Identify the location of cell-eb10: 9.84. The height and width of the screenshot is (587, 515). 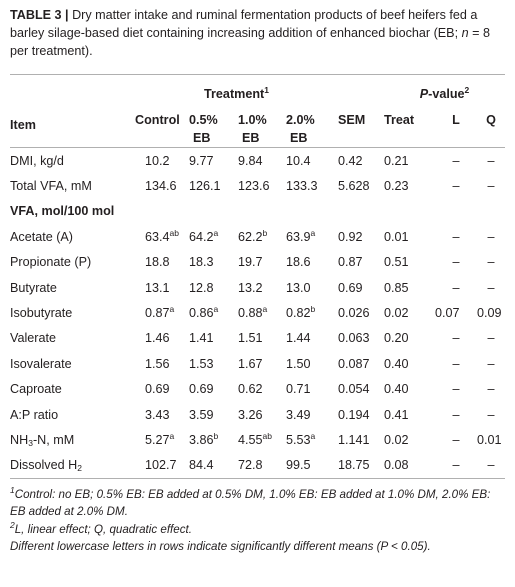
(250, 160).